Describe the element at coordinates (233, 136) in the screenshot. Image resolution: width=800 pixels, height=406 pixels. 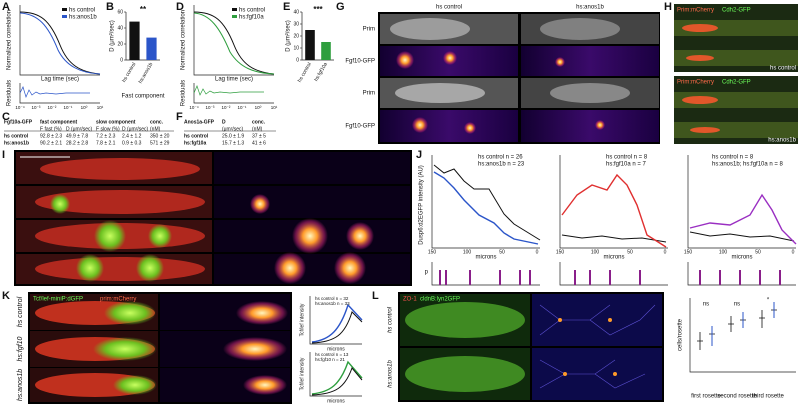
I see `table-cell: 25.0 ± 1.9` at that location.